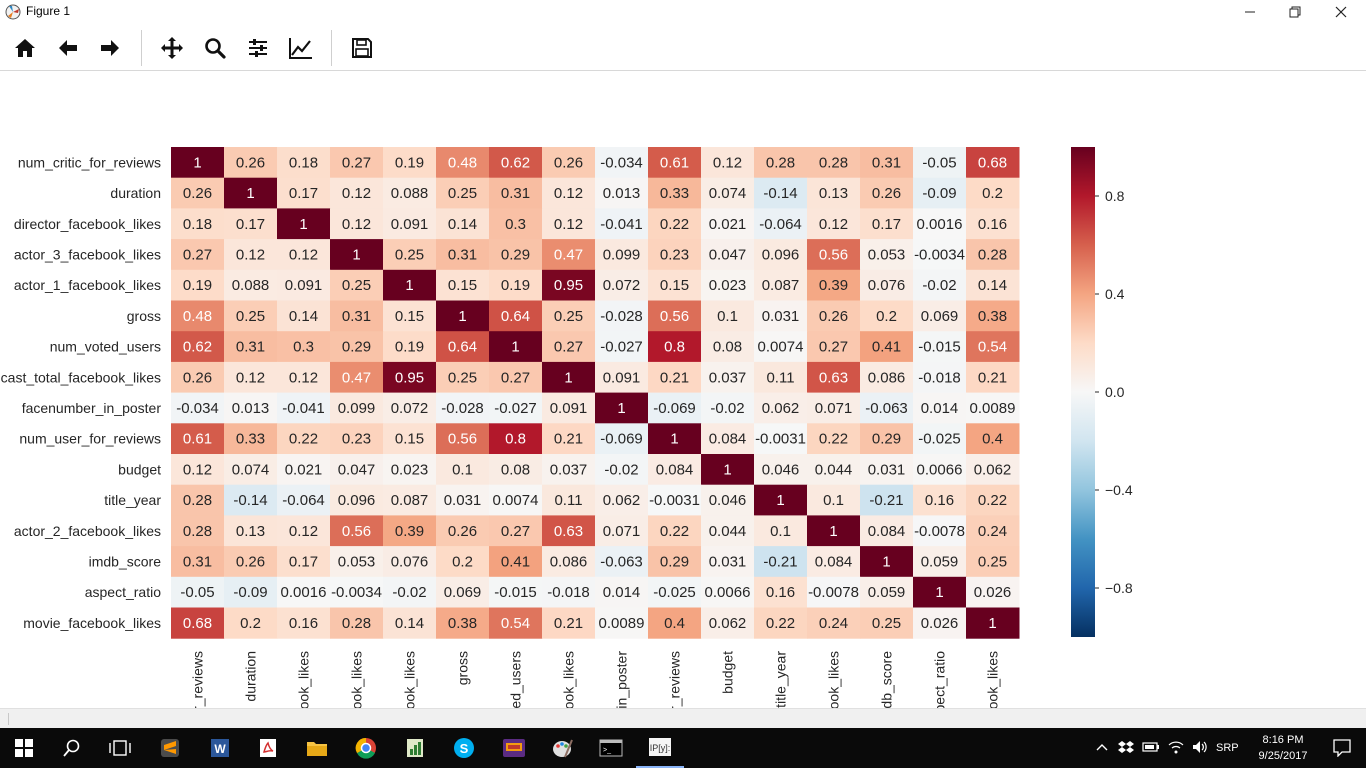  What do you see at coordinates (1341, 12) in the screenshot?
I see `close-button` at bounding box center [1341, 12].